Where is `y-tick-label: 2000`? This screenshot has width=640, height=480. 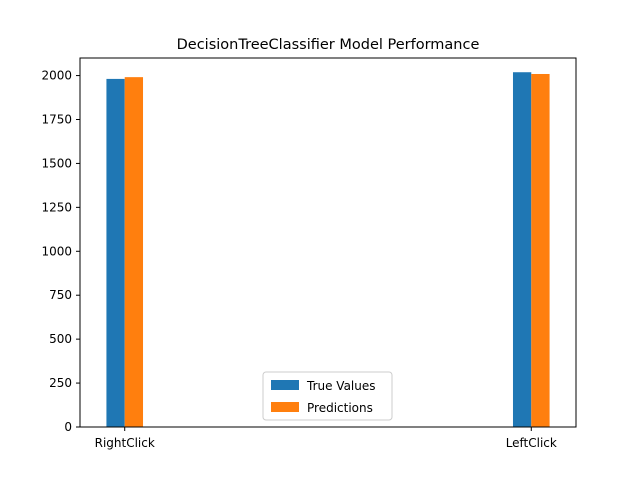 y-tick-label: 2000 is located at coordinates (56, 76).